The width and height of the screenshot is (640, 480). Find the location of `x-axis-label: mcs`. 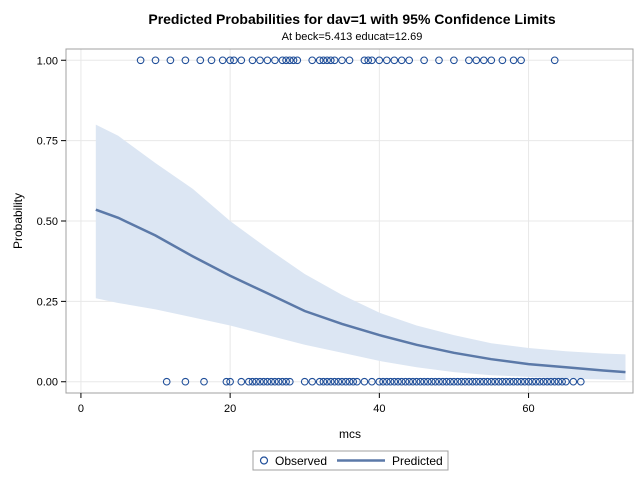

x-axis-label: mcs is located at coordinates (350, 434).